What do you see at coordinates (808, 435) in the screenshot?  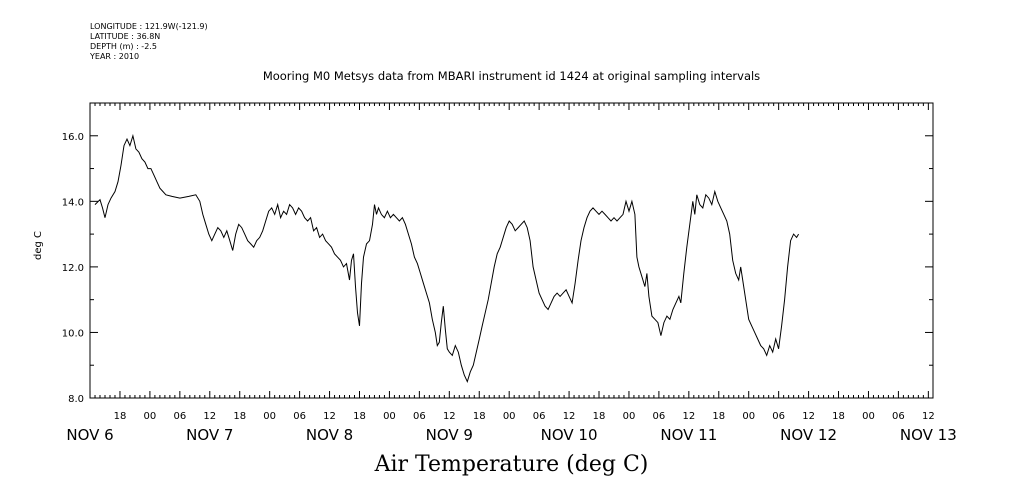 I see `x-day-label: NOV 12` at bounding box center [808, 435].